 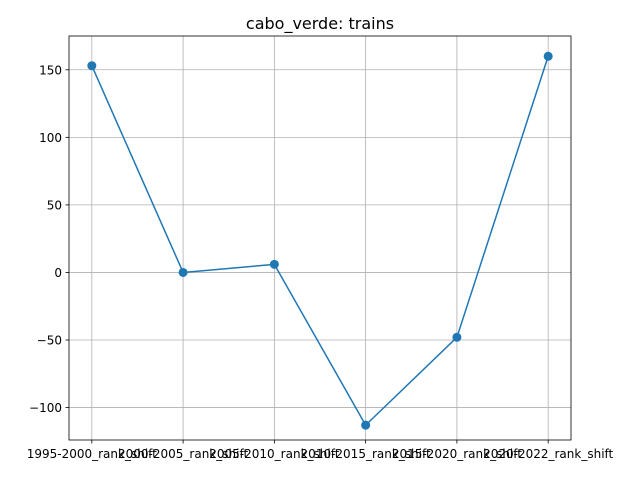 I want to click on y-tick-label: 0, so click(x=58, y=273).